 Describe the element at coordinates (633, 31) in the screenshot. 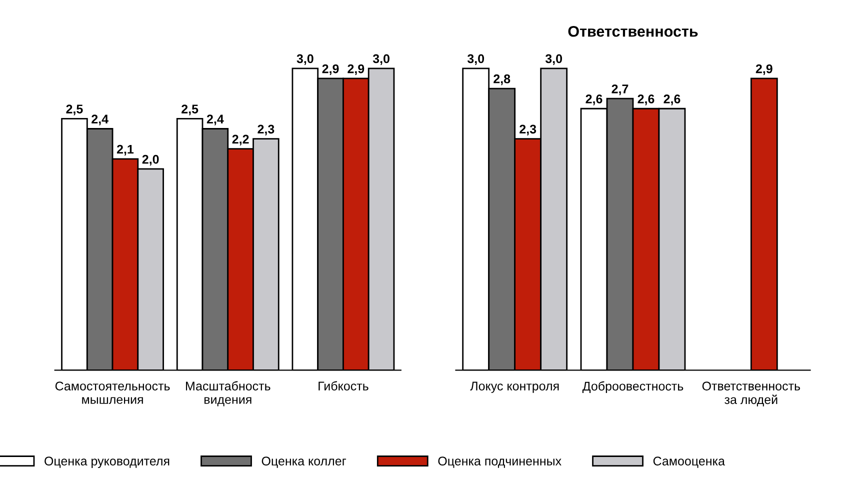

I see `chart-title: Ответственность` at that location.